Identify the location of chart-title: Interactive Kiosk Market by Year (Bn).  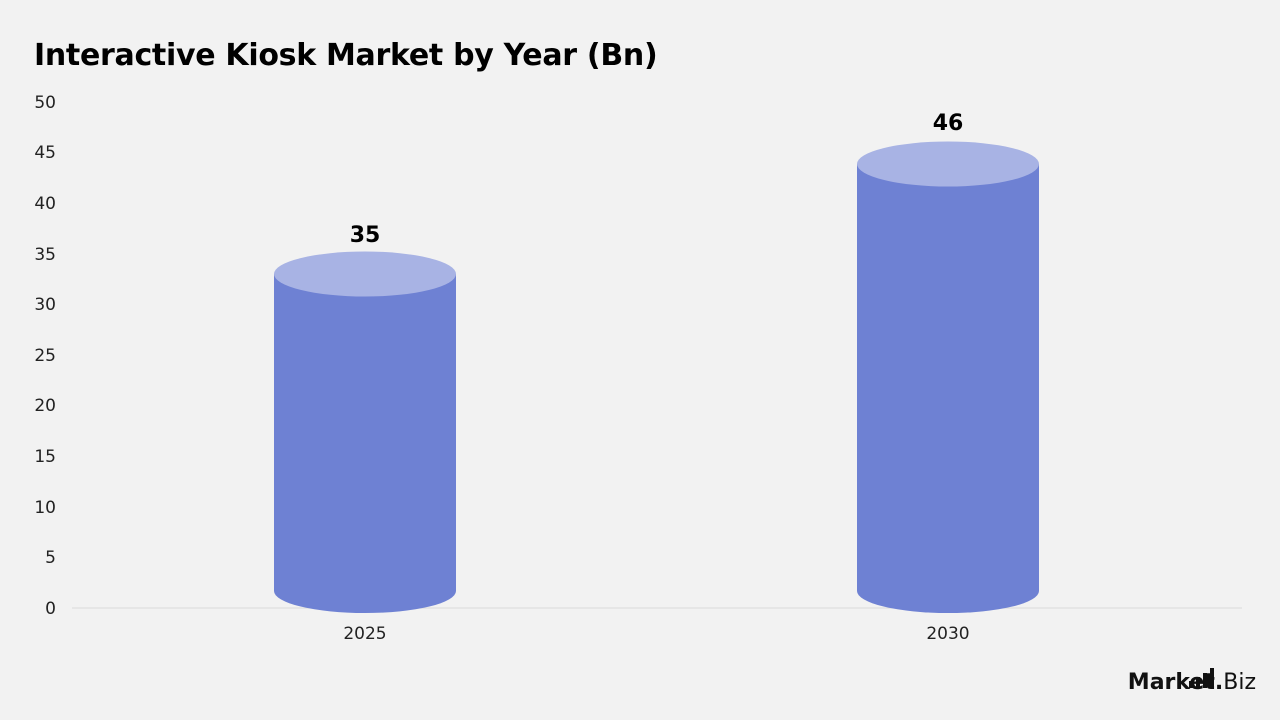
(346, 55).